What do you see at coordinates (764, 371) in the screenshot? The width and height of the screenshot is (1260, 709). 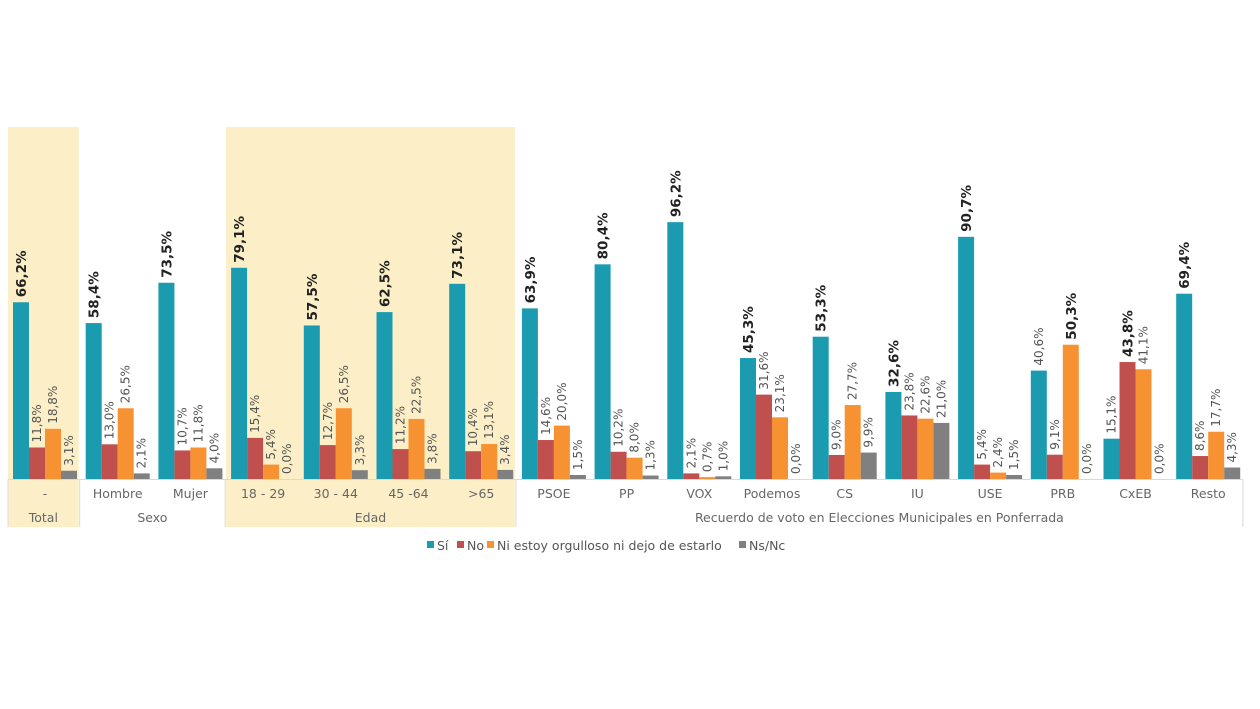 I see `data-label: 31,6%` at bounding box center [764, 371].